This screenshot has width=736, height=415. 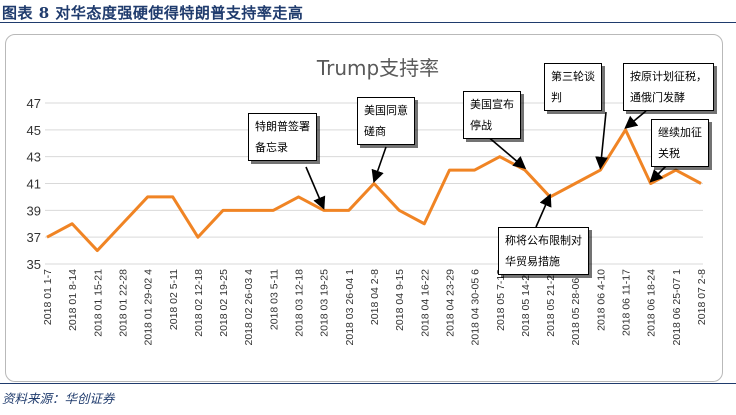 What do you see at coordinates (174, 299) in the screenshot?
I see `x-tick-label: 2018 02 5-11` at bounding box center [174, 299].